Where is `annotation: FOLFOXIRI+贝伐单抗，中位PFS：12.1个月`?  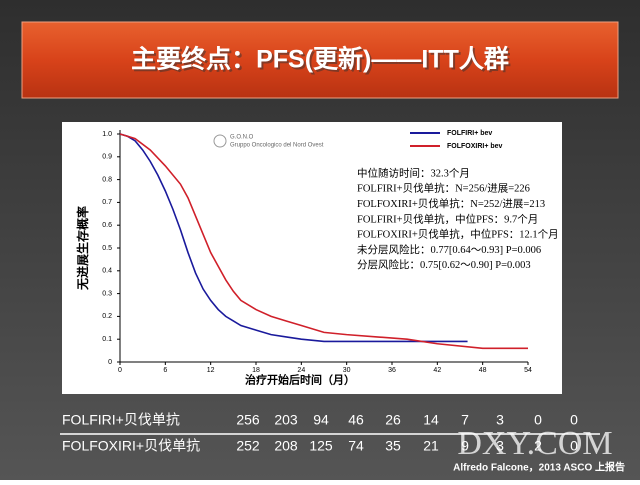 annotation: FOLFOXIRI+贝伐单抗，中位PFS：12.1个月 is located at coordinates (458, 234).